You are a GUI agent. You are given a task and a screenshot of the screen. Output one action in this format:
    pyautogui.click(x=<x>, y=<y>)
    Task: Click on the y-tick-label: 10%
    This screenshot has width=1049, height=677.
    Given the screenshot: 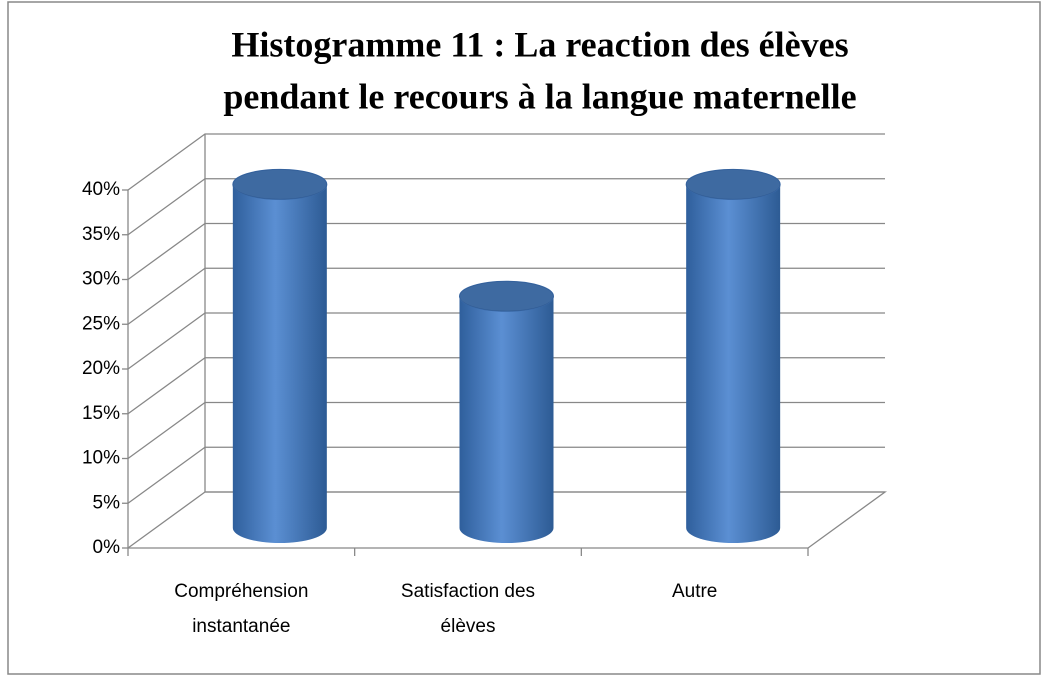 What is the action you would take?
    pyautogui.click(x=101, y=458)
    